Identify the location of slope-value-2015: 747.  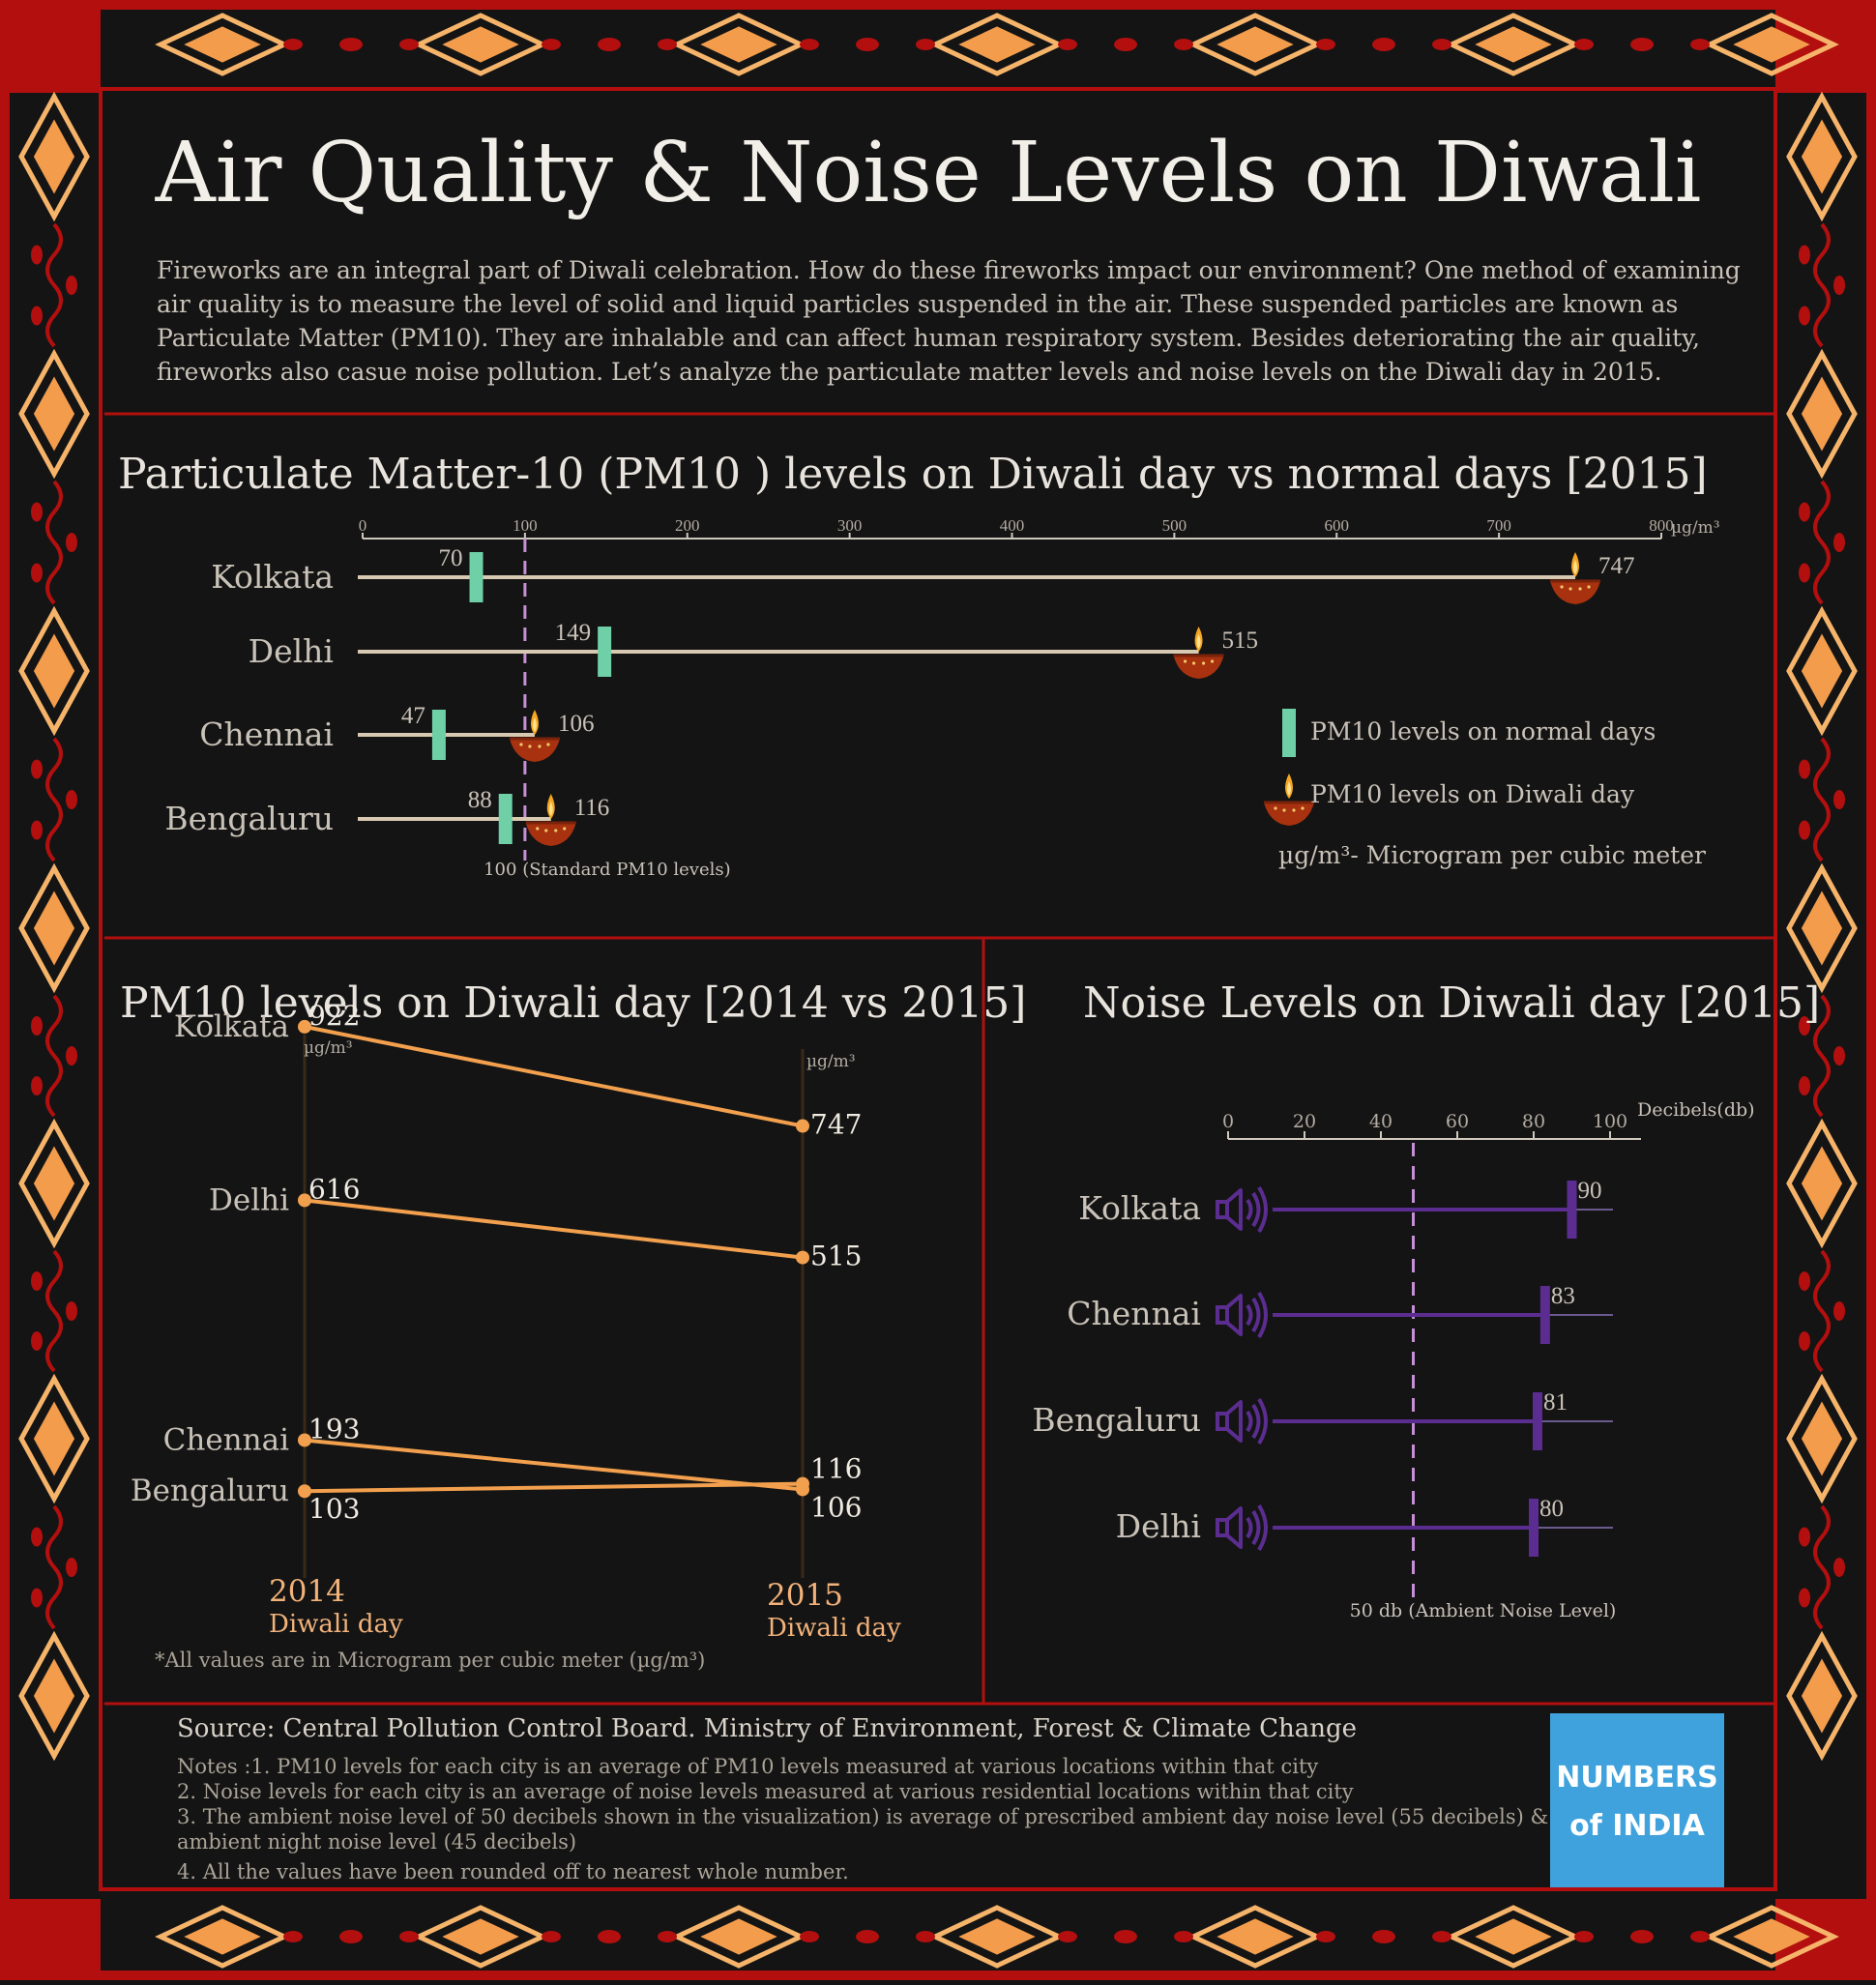
(836, 1125).